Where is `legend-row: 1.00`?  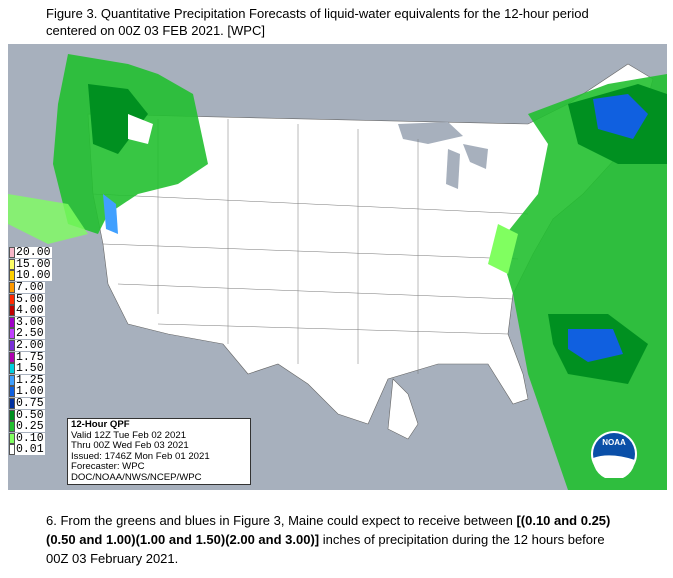
legend-row: 1.00 is located at coordinates (30, 392).